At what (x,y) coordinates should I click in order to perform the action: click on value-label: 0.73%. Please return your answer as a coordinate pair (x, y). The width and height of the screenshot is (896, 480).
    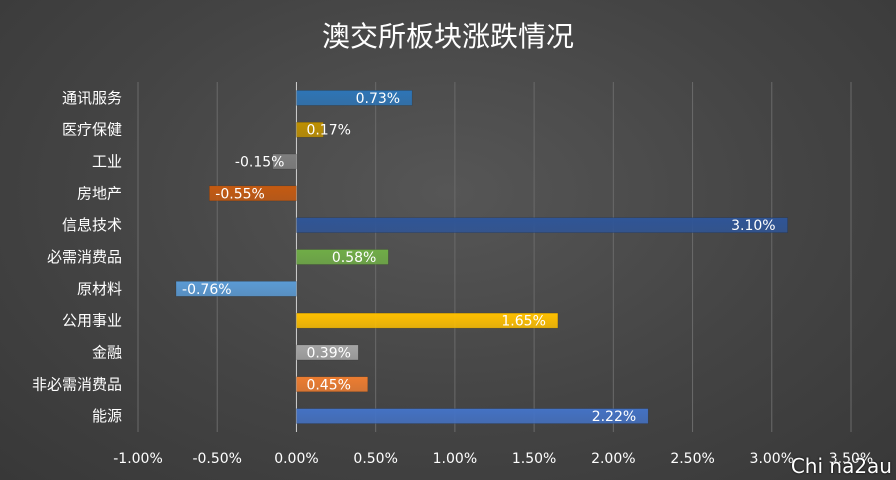
    Looking at the image, I should click on (378, 99).